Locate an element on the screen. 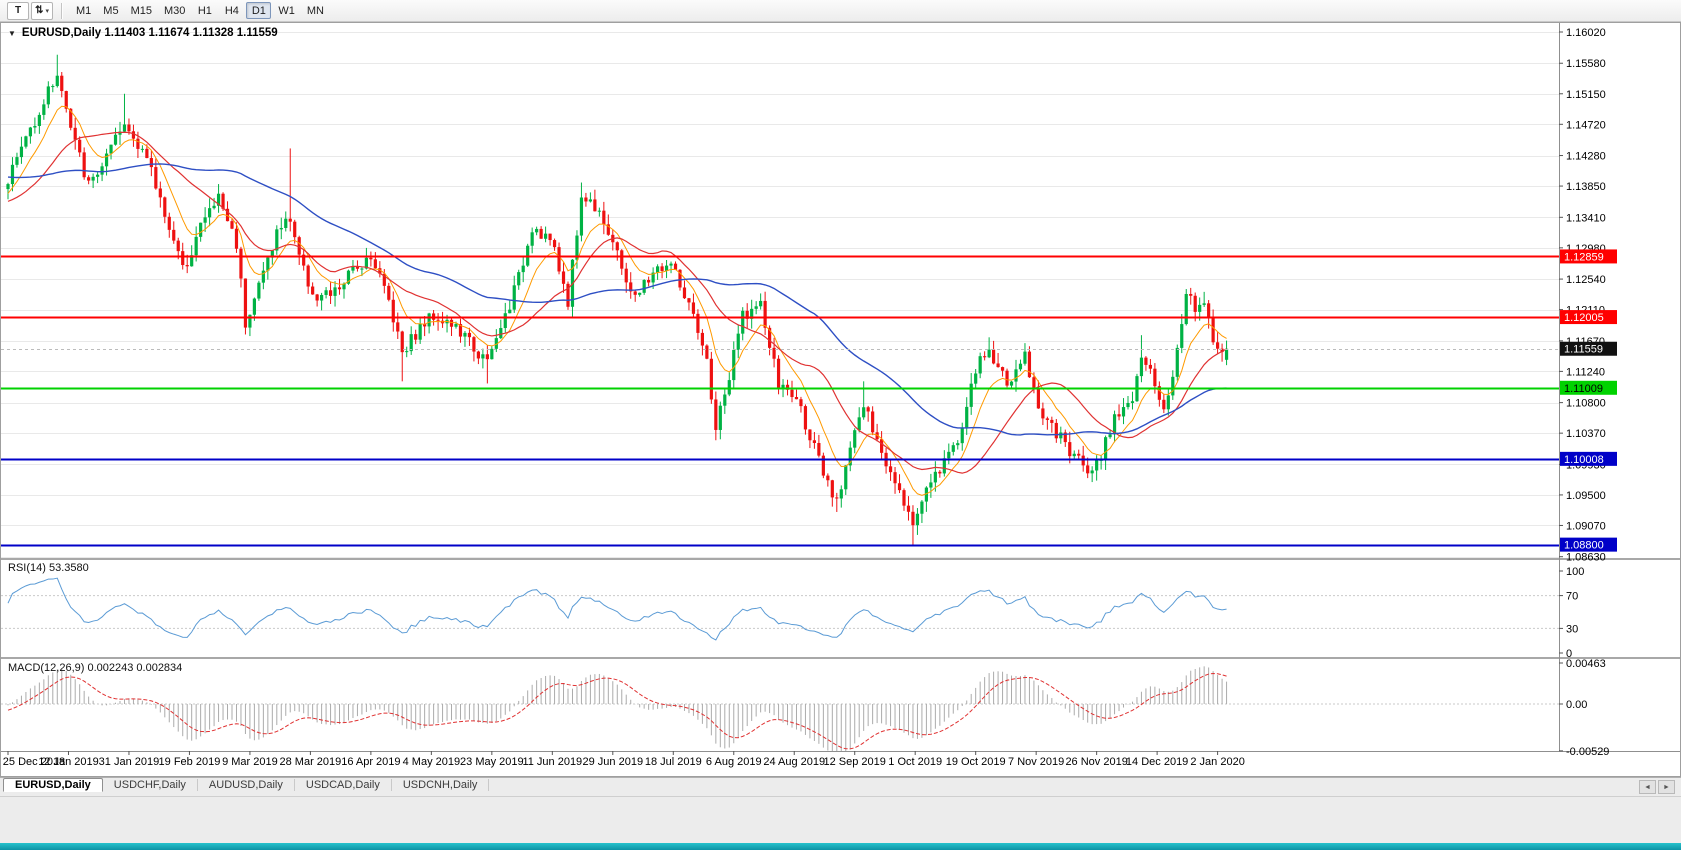 The height and width of the screenshot is (850, 1681). rsi-layer is located at coordinates (780, 609).